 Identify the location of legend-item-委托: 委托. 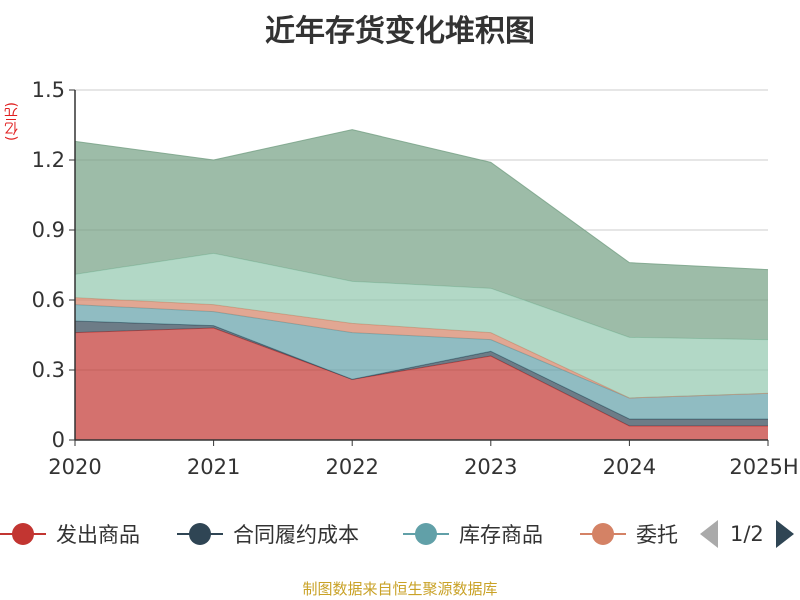
(629, 534).